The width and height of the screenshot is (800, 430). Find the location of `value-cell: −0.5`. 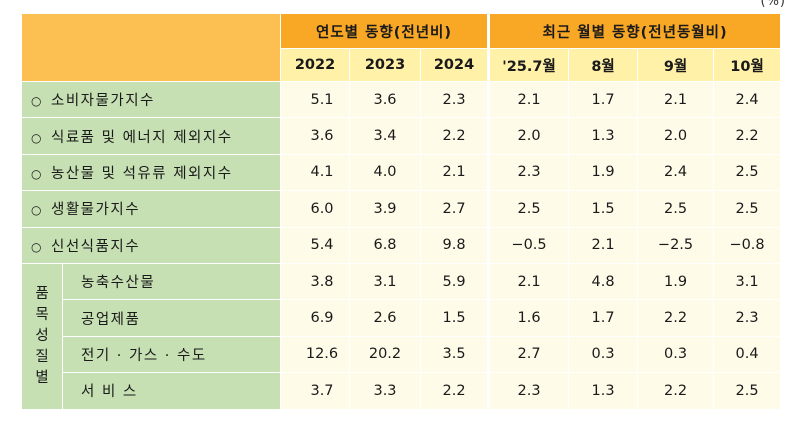

value-cell: −0.5 is located at coordinates (528, 245).